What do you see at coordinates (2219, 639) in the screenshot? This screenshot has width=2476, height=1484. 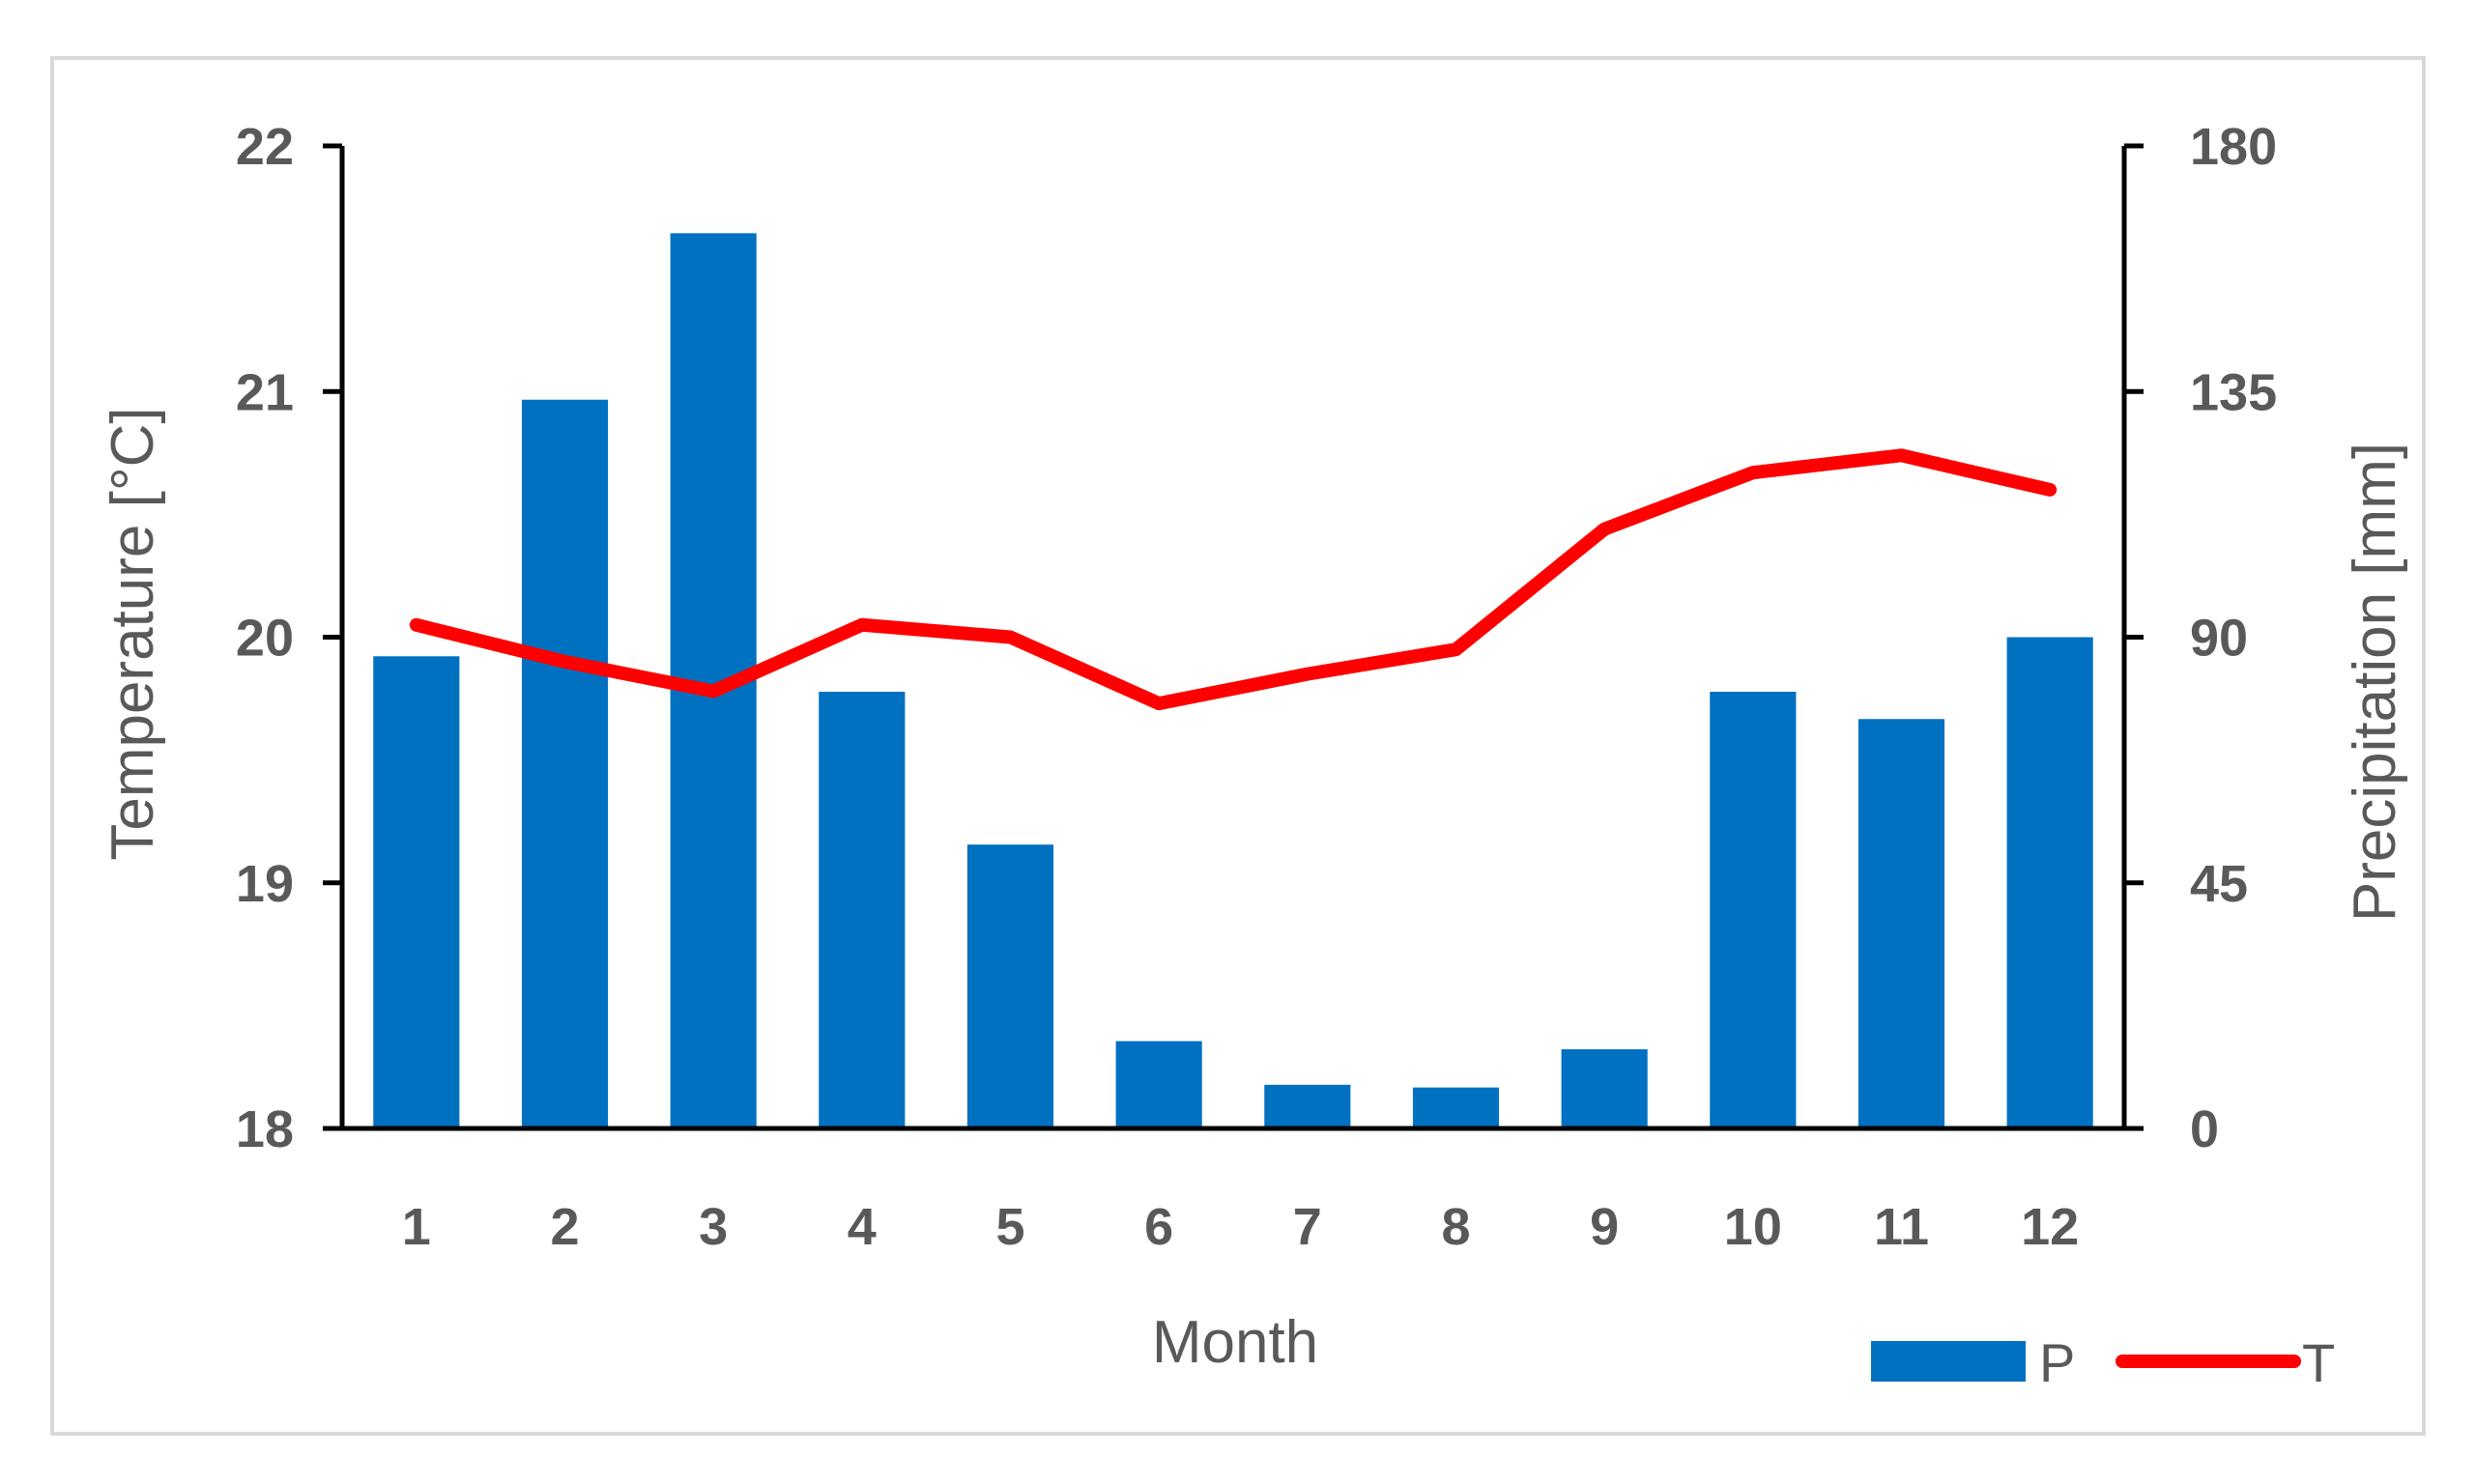 I see `y-tick-label-right-90: 90` at bounding box center [2219, 639].